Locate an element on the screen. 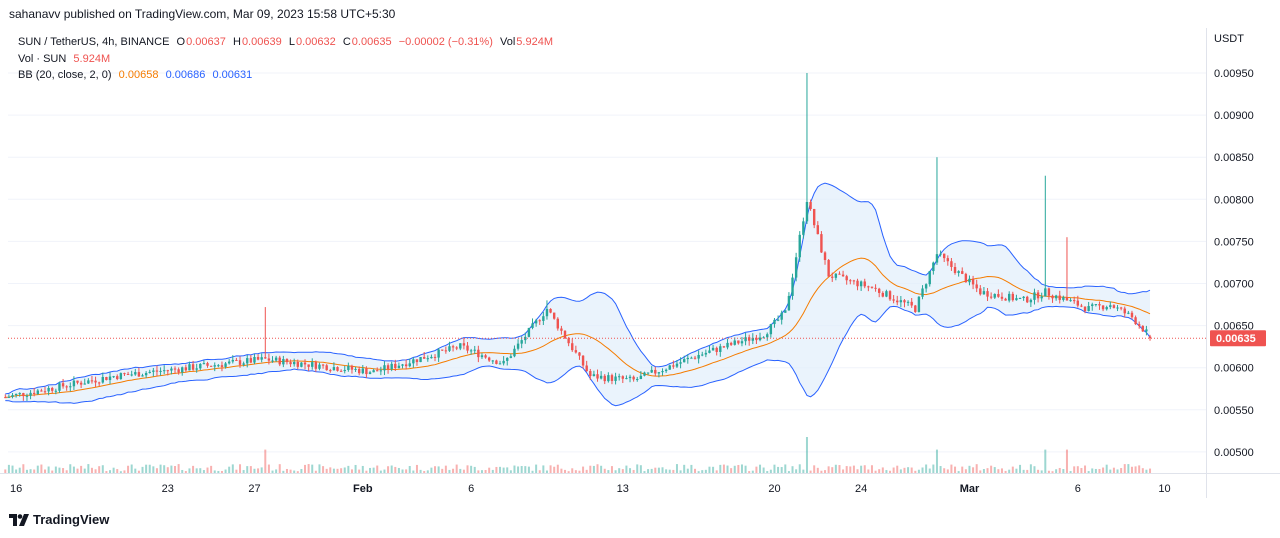 Image resolution: width=1280 pixels, height=538 pixels. bb-study-label: BB (20, close, 2, 0) is located at coordinates (65, 75).